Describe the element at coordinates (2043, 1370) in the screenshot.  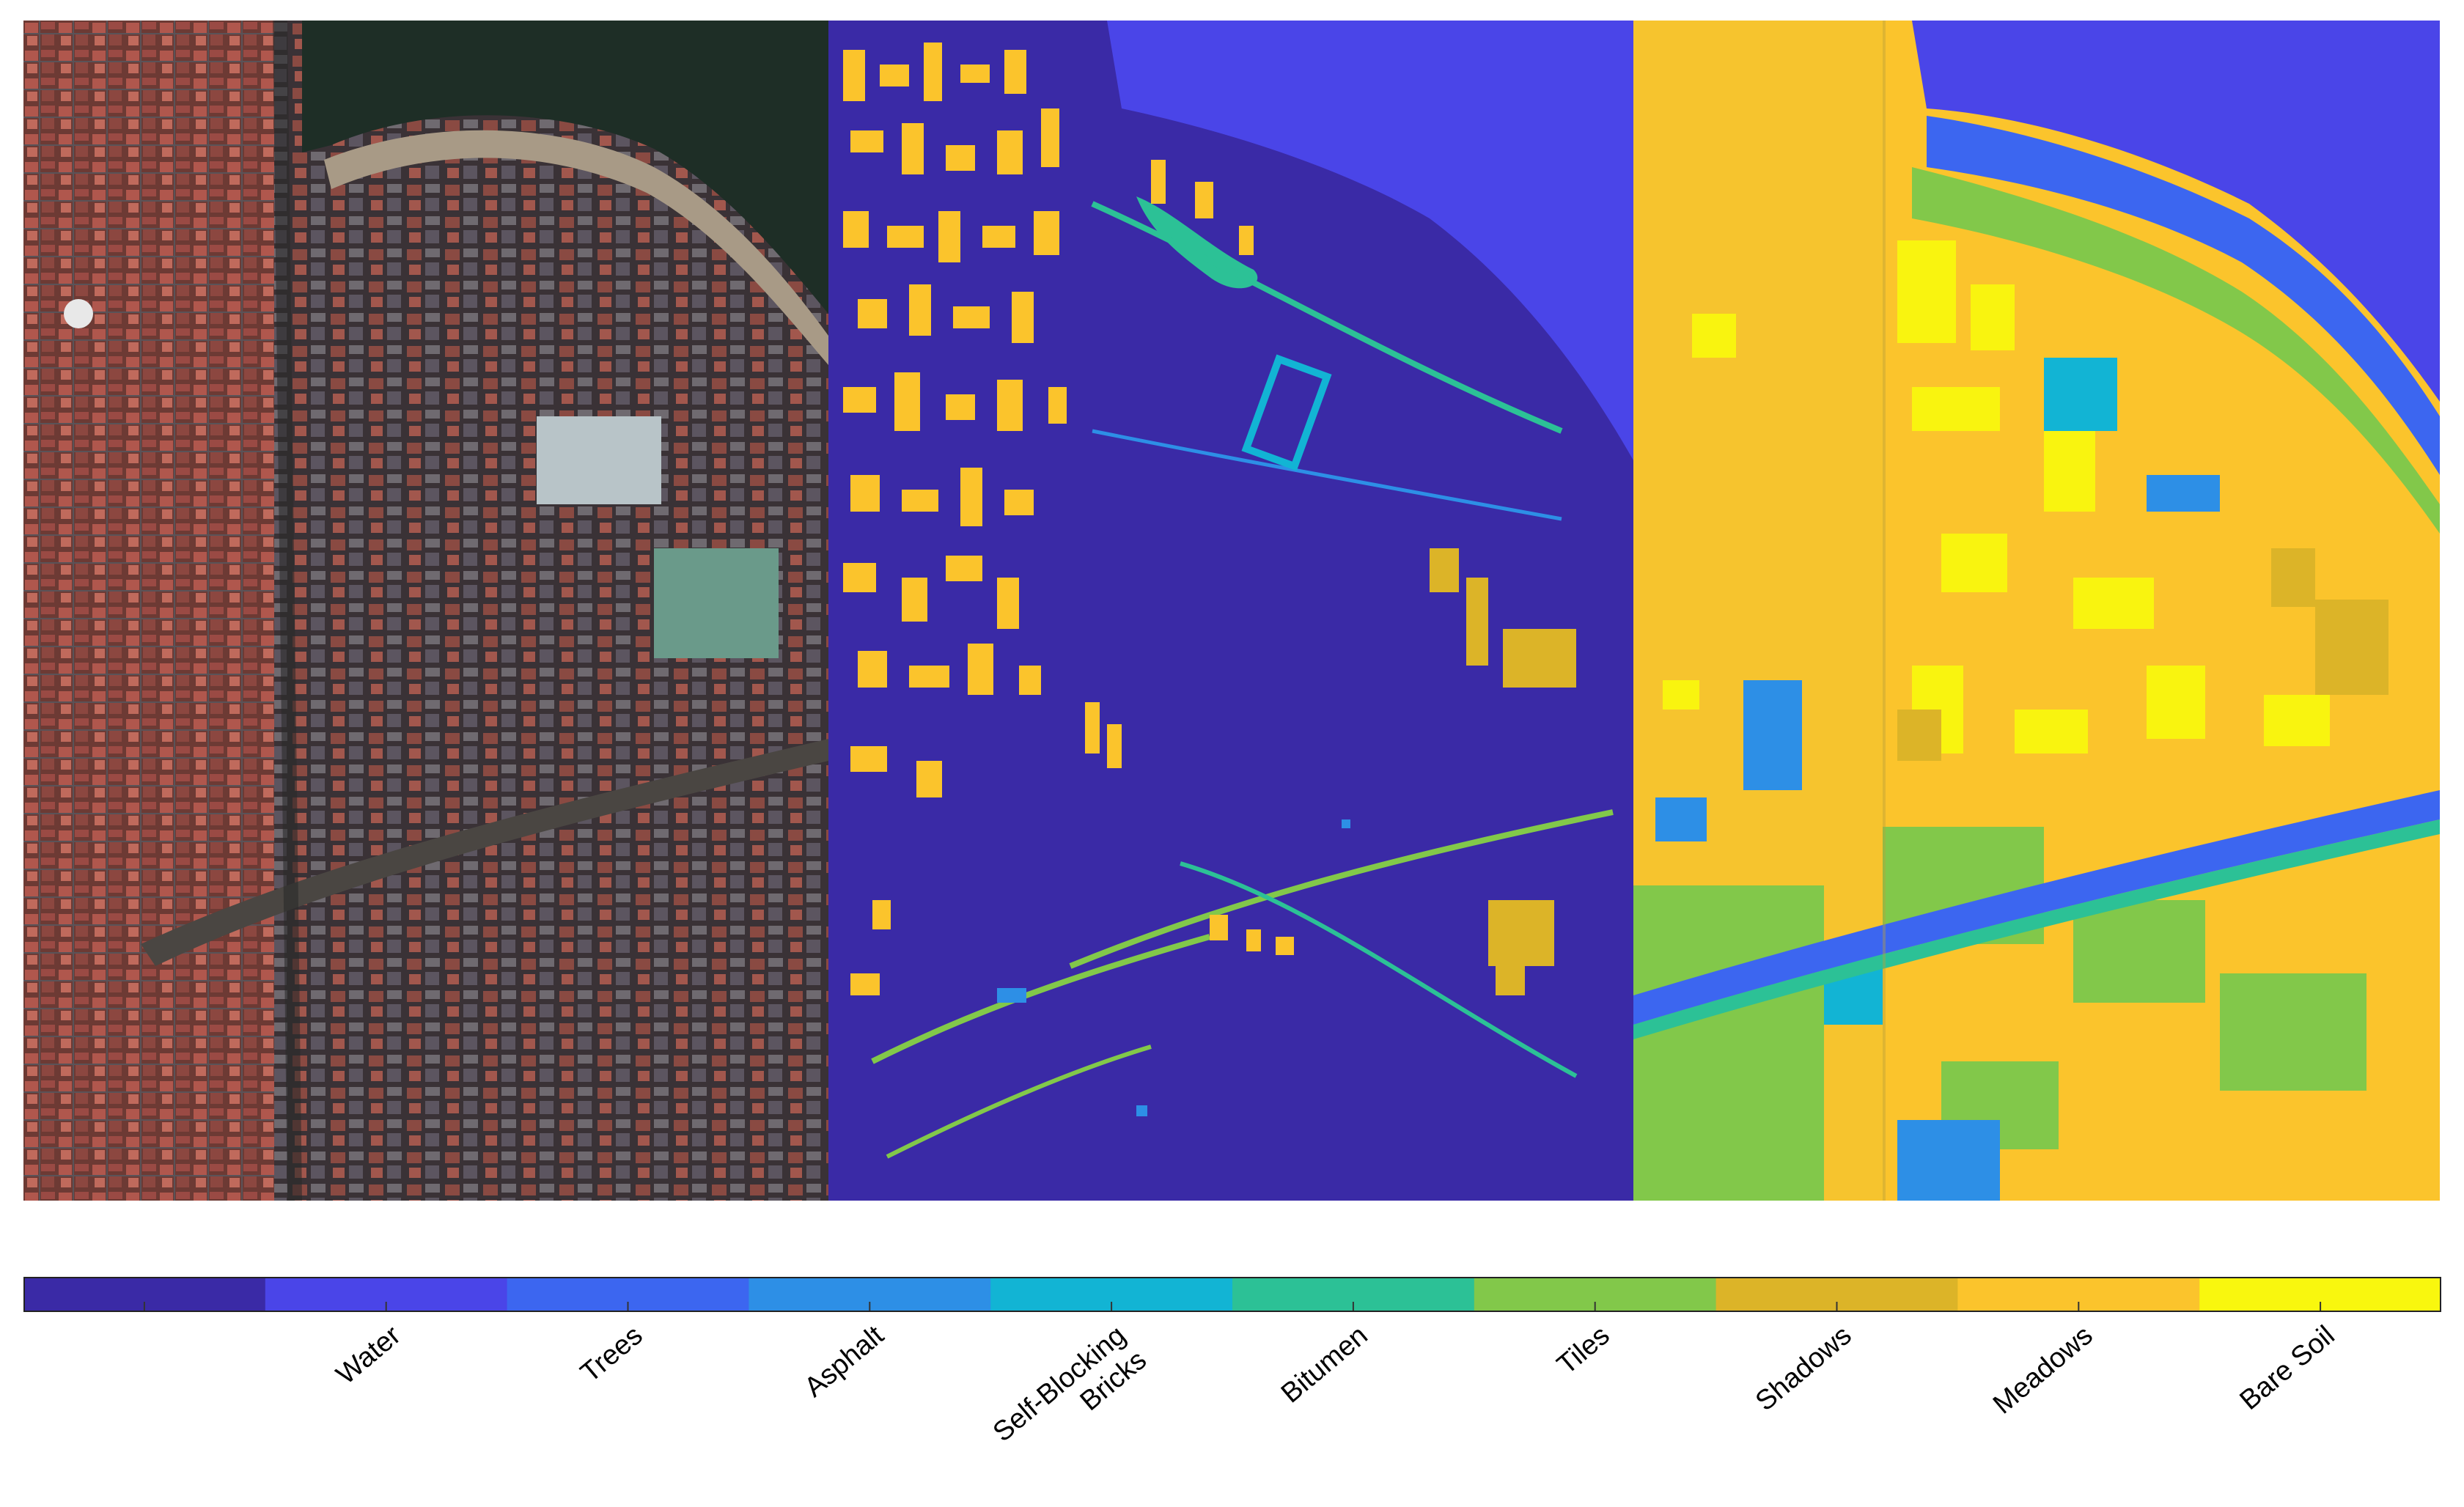
I see `class-label: Meadows` at that location.